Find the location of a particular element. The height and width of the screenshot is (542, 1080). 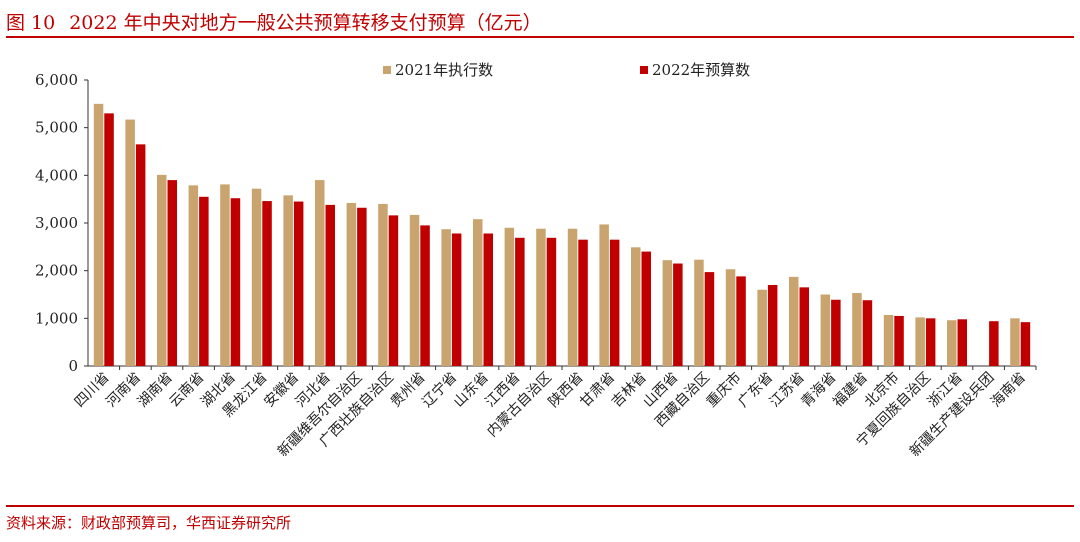

y-tick-label: 3,000 is located at coordinates (56, 223).